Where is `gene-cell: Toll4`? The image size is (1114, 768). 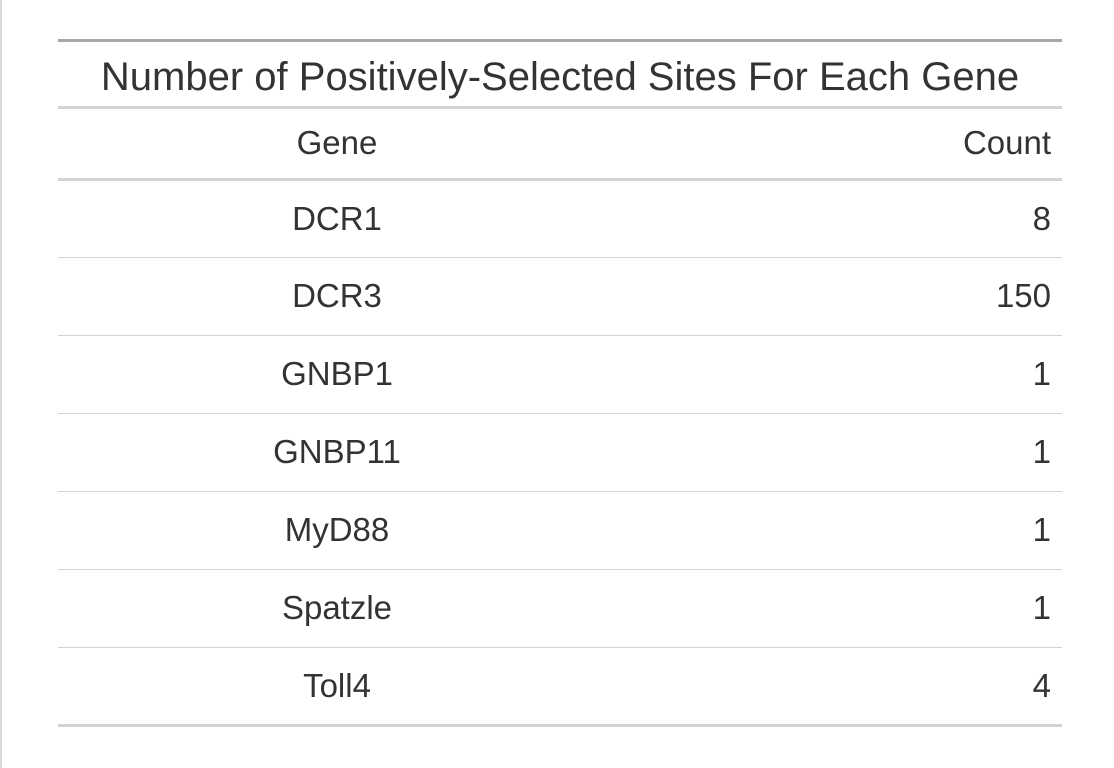 gene-cell: Toll4 is located at coordinates (337, 687).